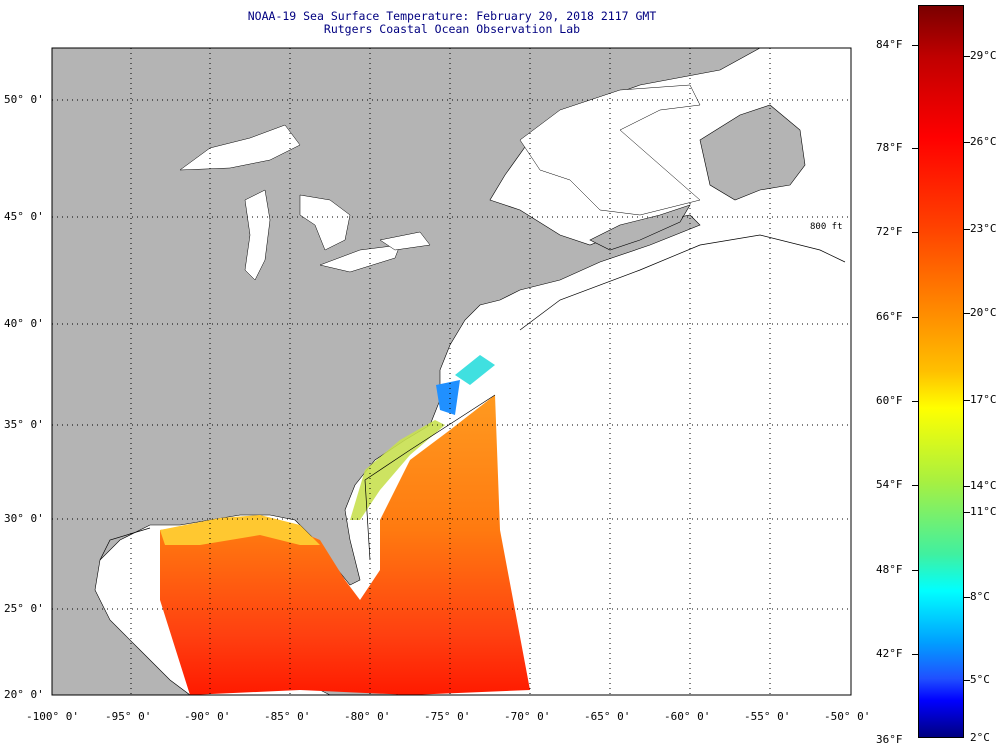  I want to click on longitude-label: -55° 0', so click(767, 716).